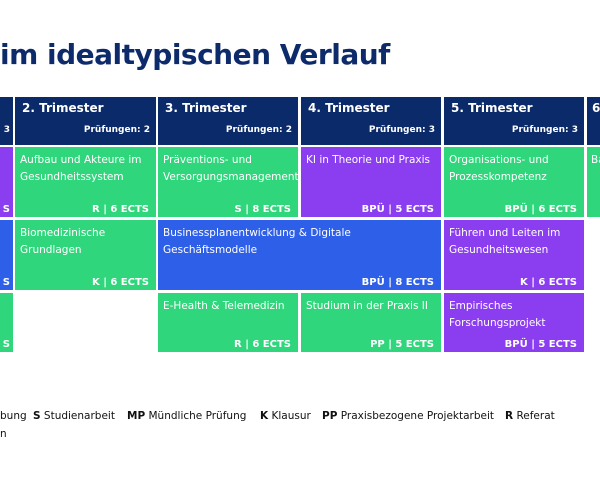 This screenshot has height=480, width=600. What do you see at coordinates (6, 130) in the screenshot?
I see `trimester-exams: 3` at bounding box center [6, 130].